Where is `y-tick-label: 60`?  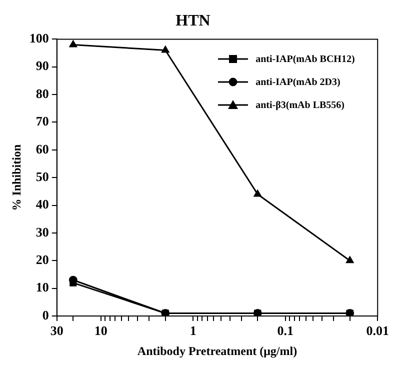
y-tick-label: 60 is located at coordinates (42, 148).